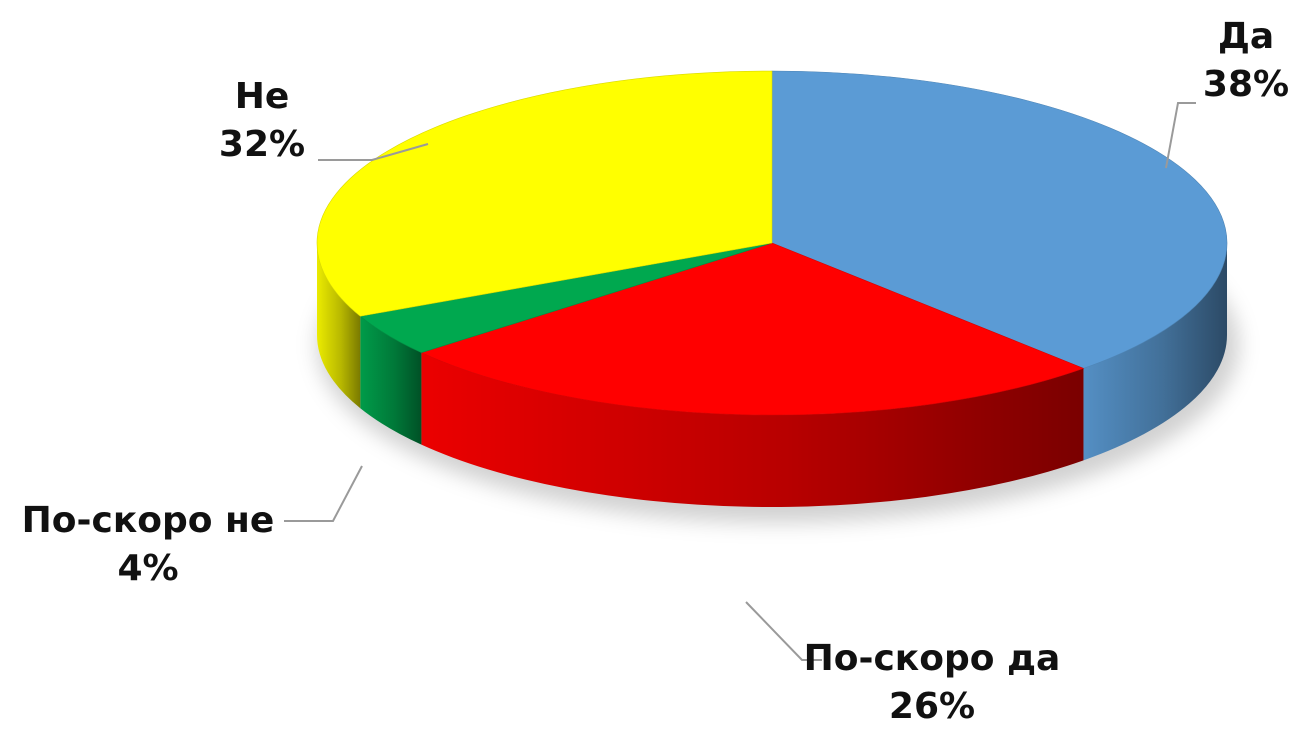  What do you see at coordinates (999, 219) in the screenshot?
I see `slice-1-wedge` at bounding box center [999, 219].